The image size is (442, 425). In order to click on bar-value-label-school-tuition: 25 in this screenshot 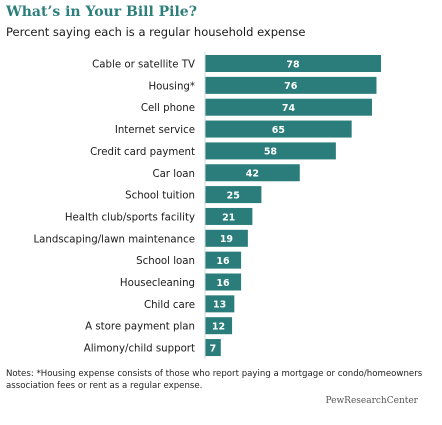, I will do `click(233, 195)`.